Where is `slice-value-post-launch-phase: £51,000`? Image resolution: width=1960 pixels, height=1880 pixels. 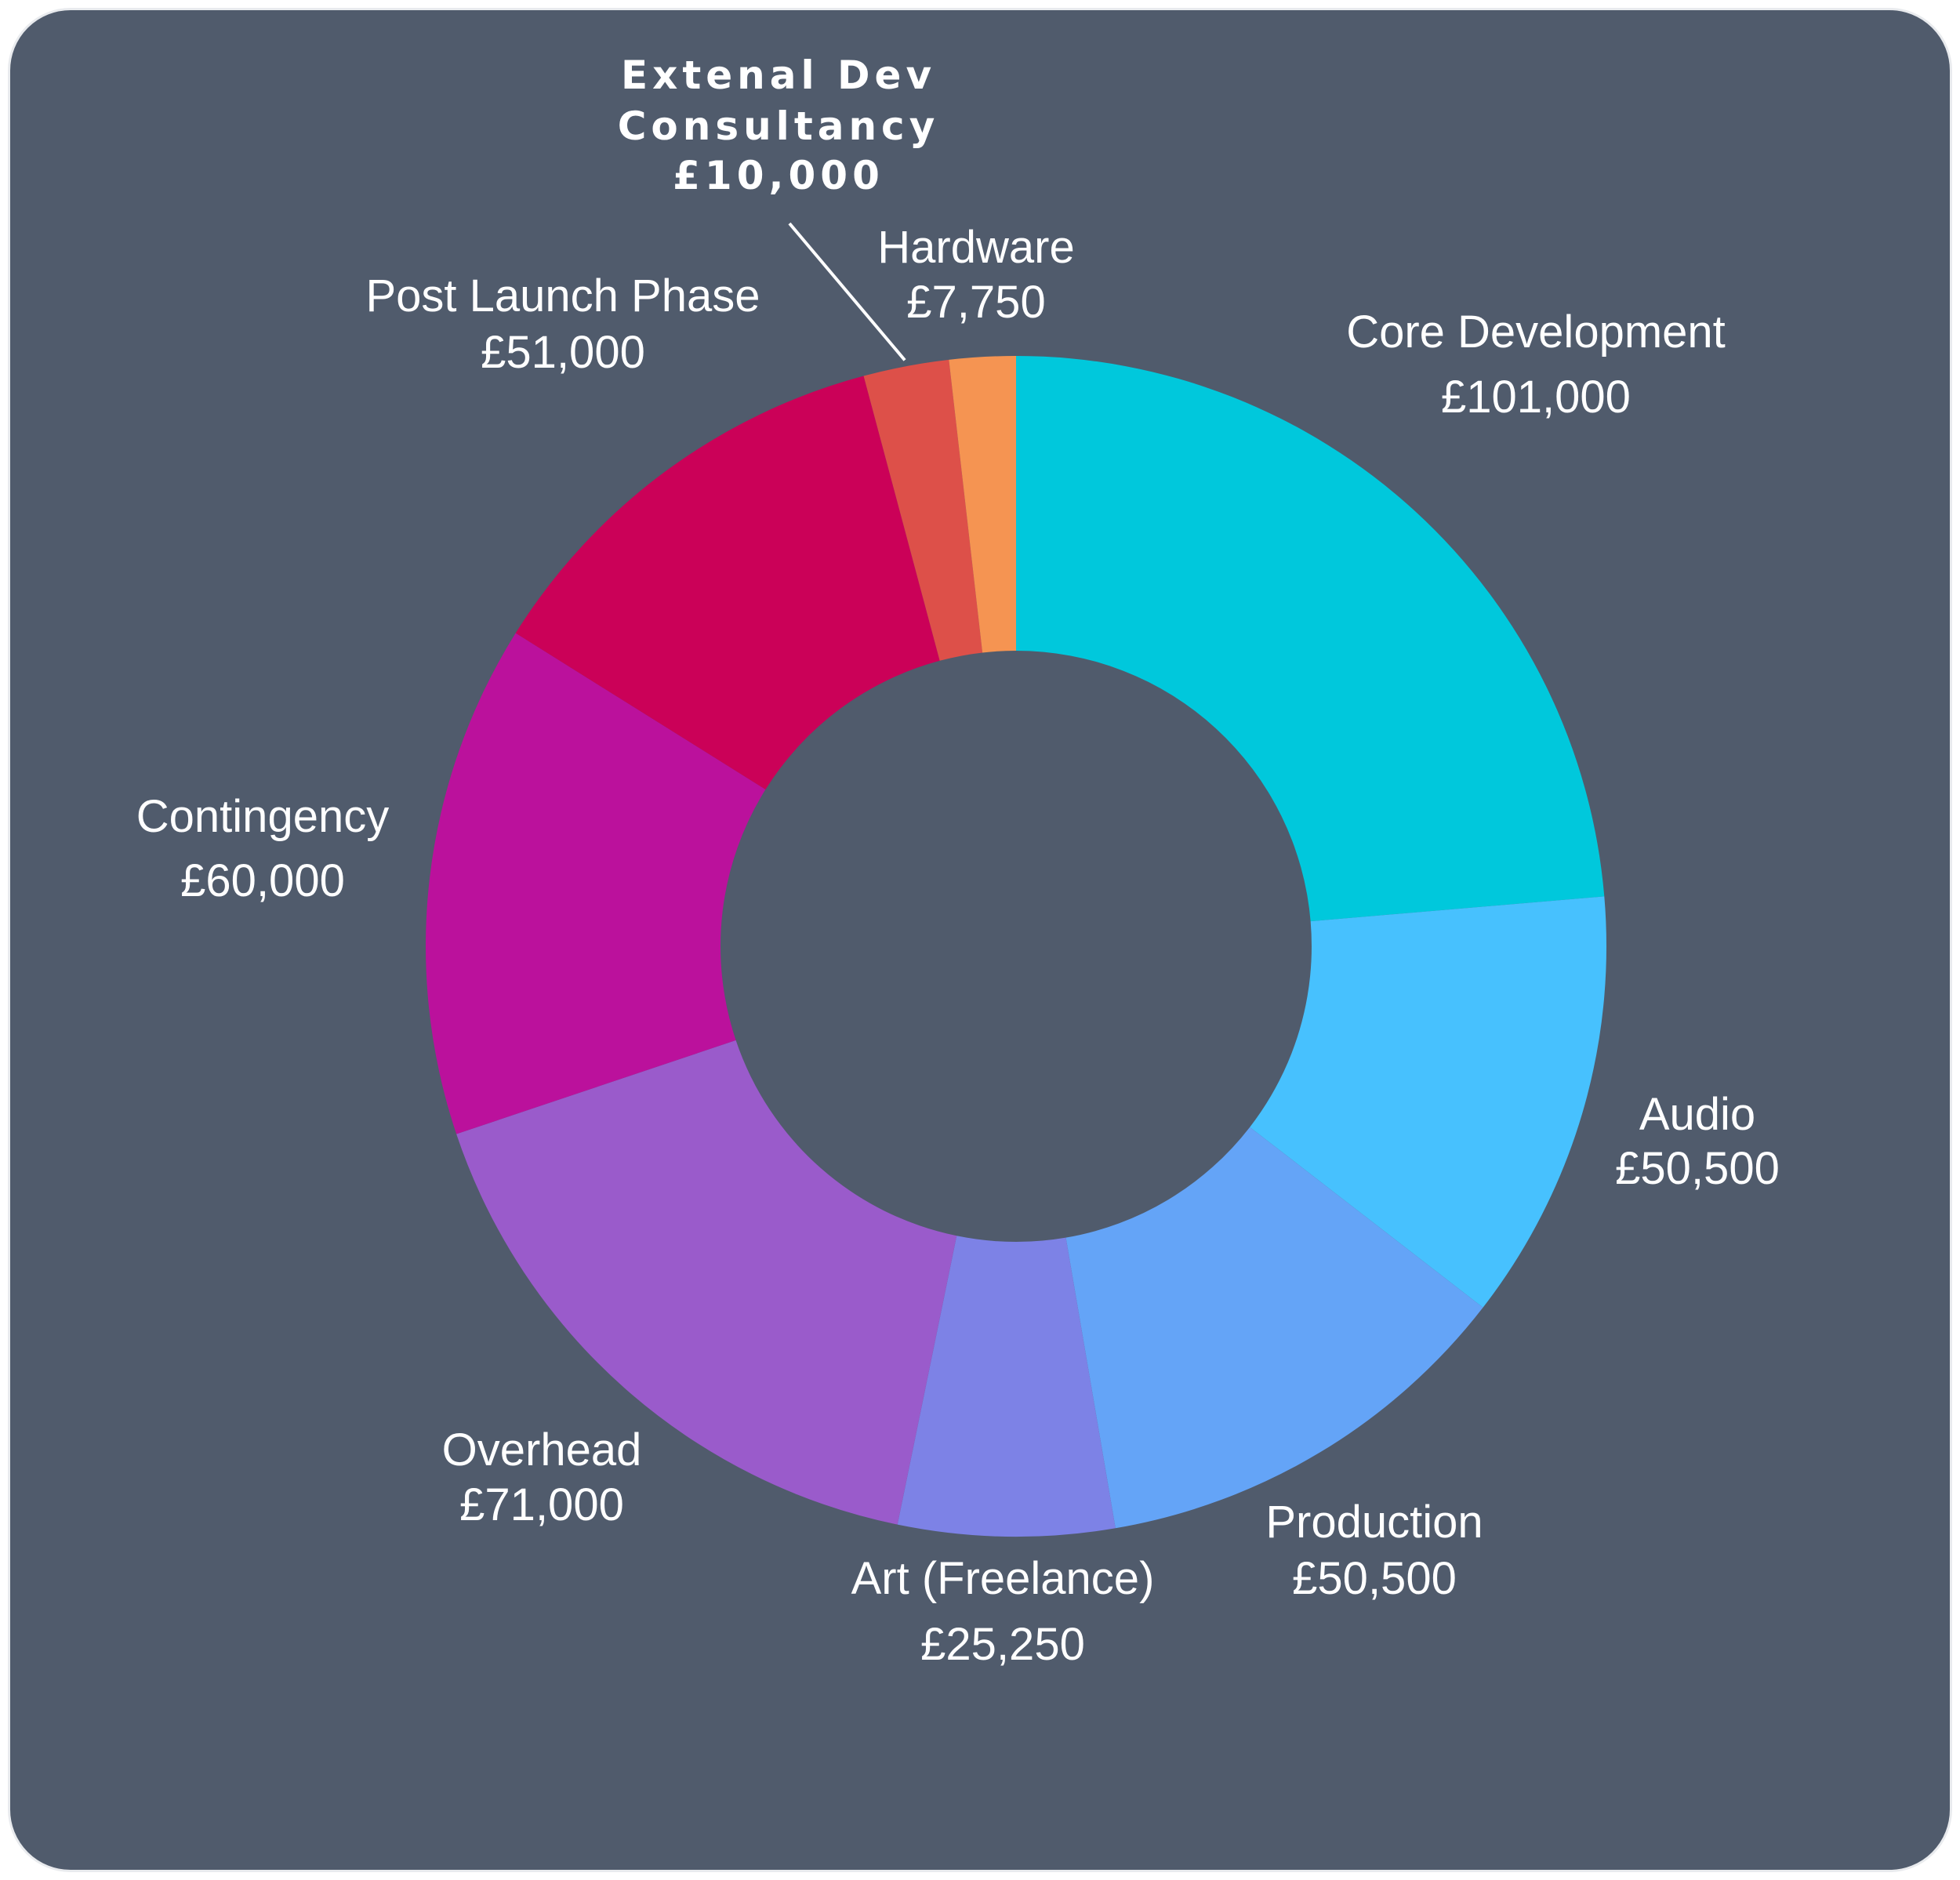
slice-value-post-launch-phase: £51,000 is located at coordinates (563, 352).